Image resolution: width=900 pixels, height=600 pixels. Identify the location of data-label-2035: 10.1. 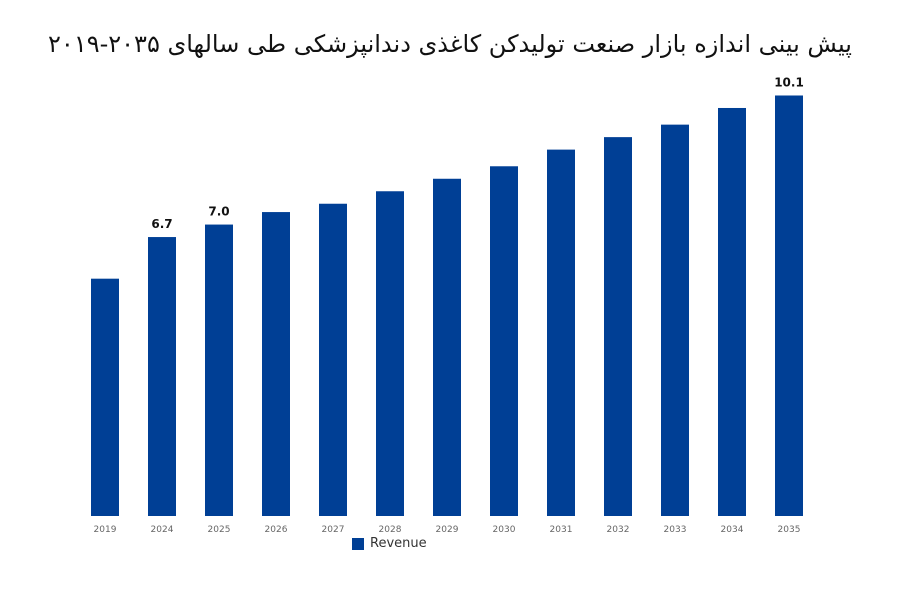
(789, 82).